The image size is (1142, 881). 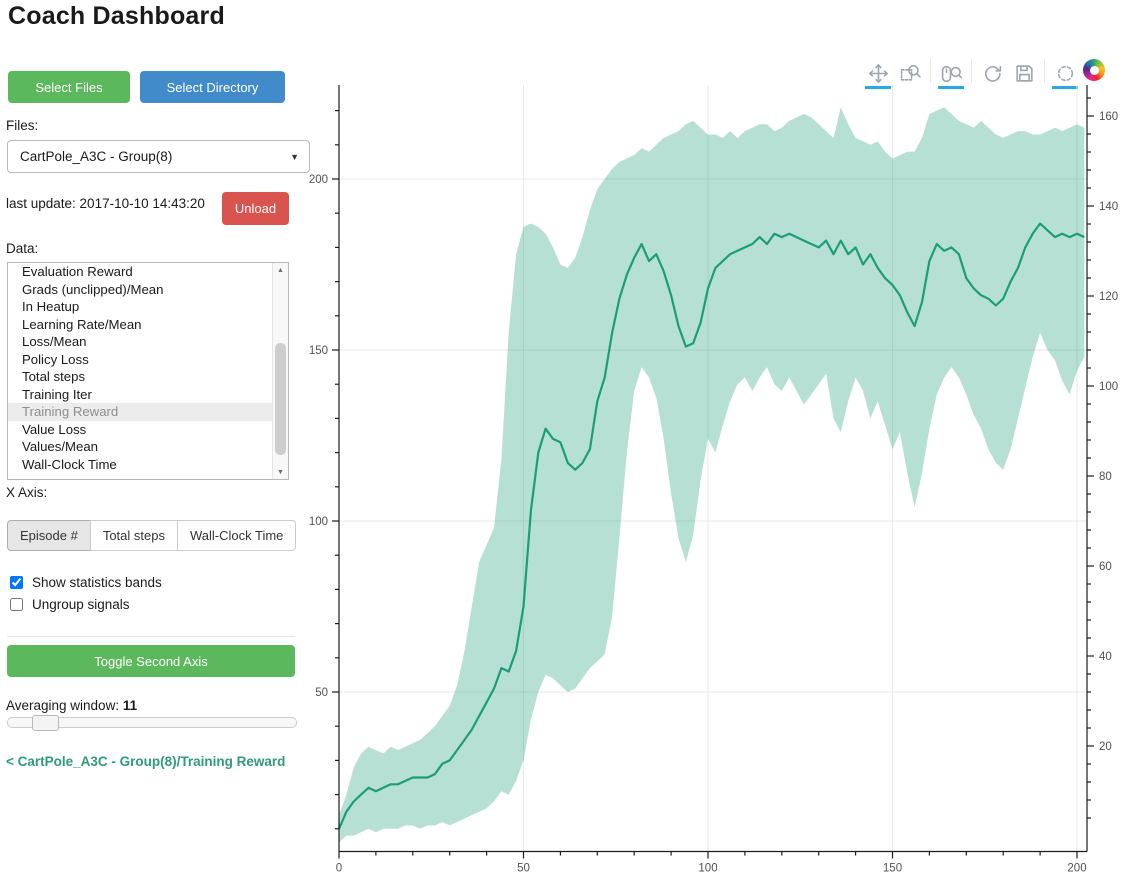 What do you see at coordinates (1108, 207) in the screenshot?
I see `svg-text: 140` at bounding box center [1108, 207].